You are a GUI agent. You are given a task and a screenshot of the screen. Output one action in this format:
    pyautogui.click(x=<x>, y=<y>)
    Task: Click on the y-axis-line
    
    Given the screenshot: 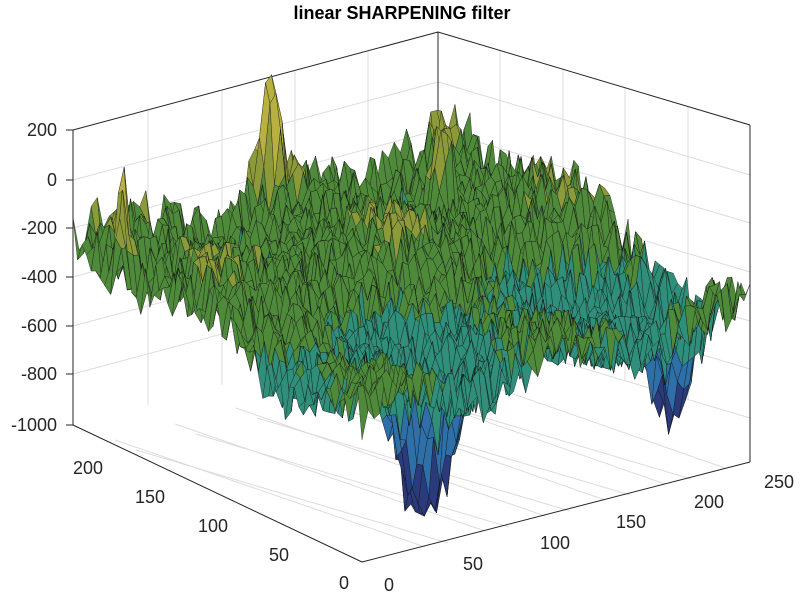 What is the action you would take?
    pyautogui.click(x=217, y=493)
    